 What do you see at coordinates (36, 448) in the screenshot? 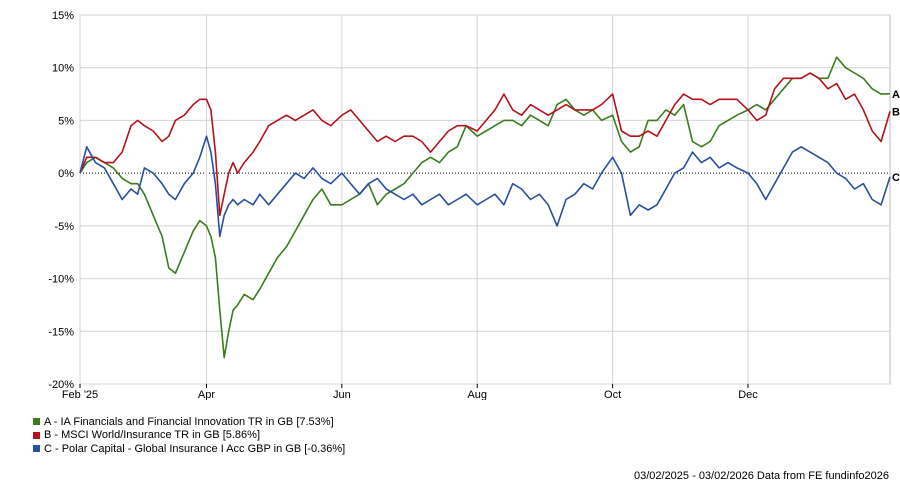
I see `legend-swatch-c` at bounding box center [36, 448].